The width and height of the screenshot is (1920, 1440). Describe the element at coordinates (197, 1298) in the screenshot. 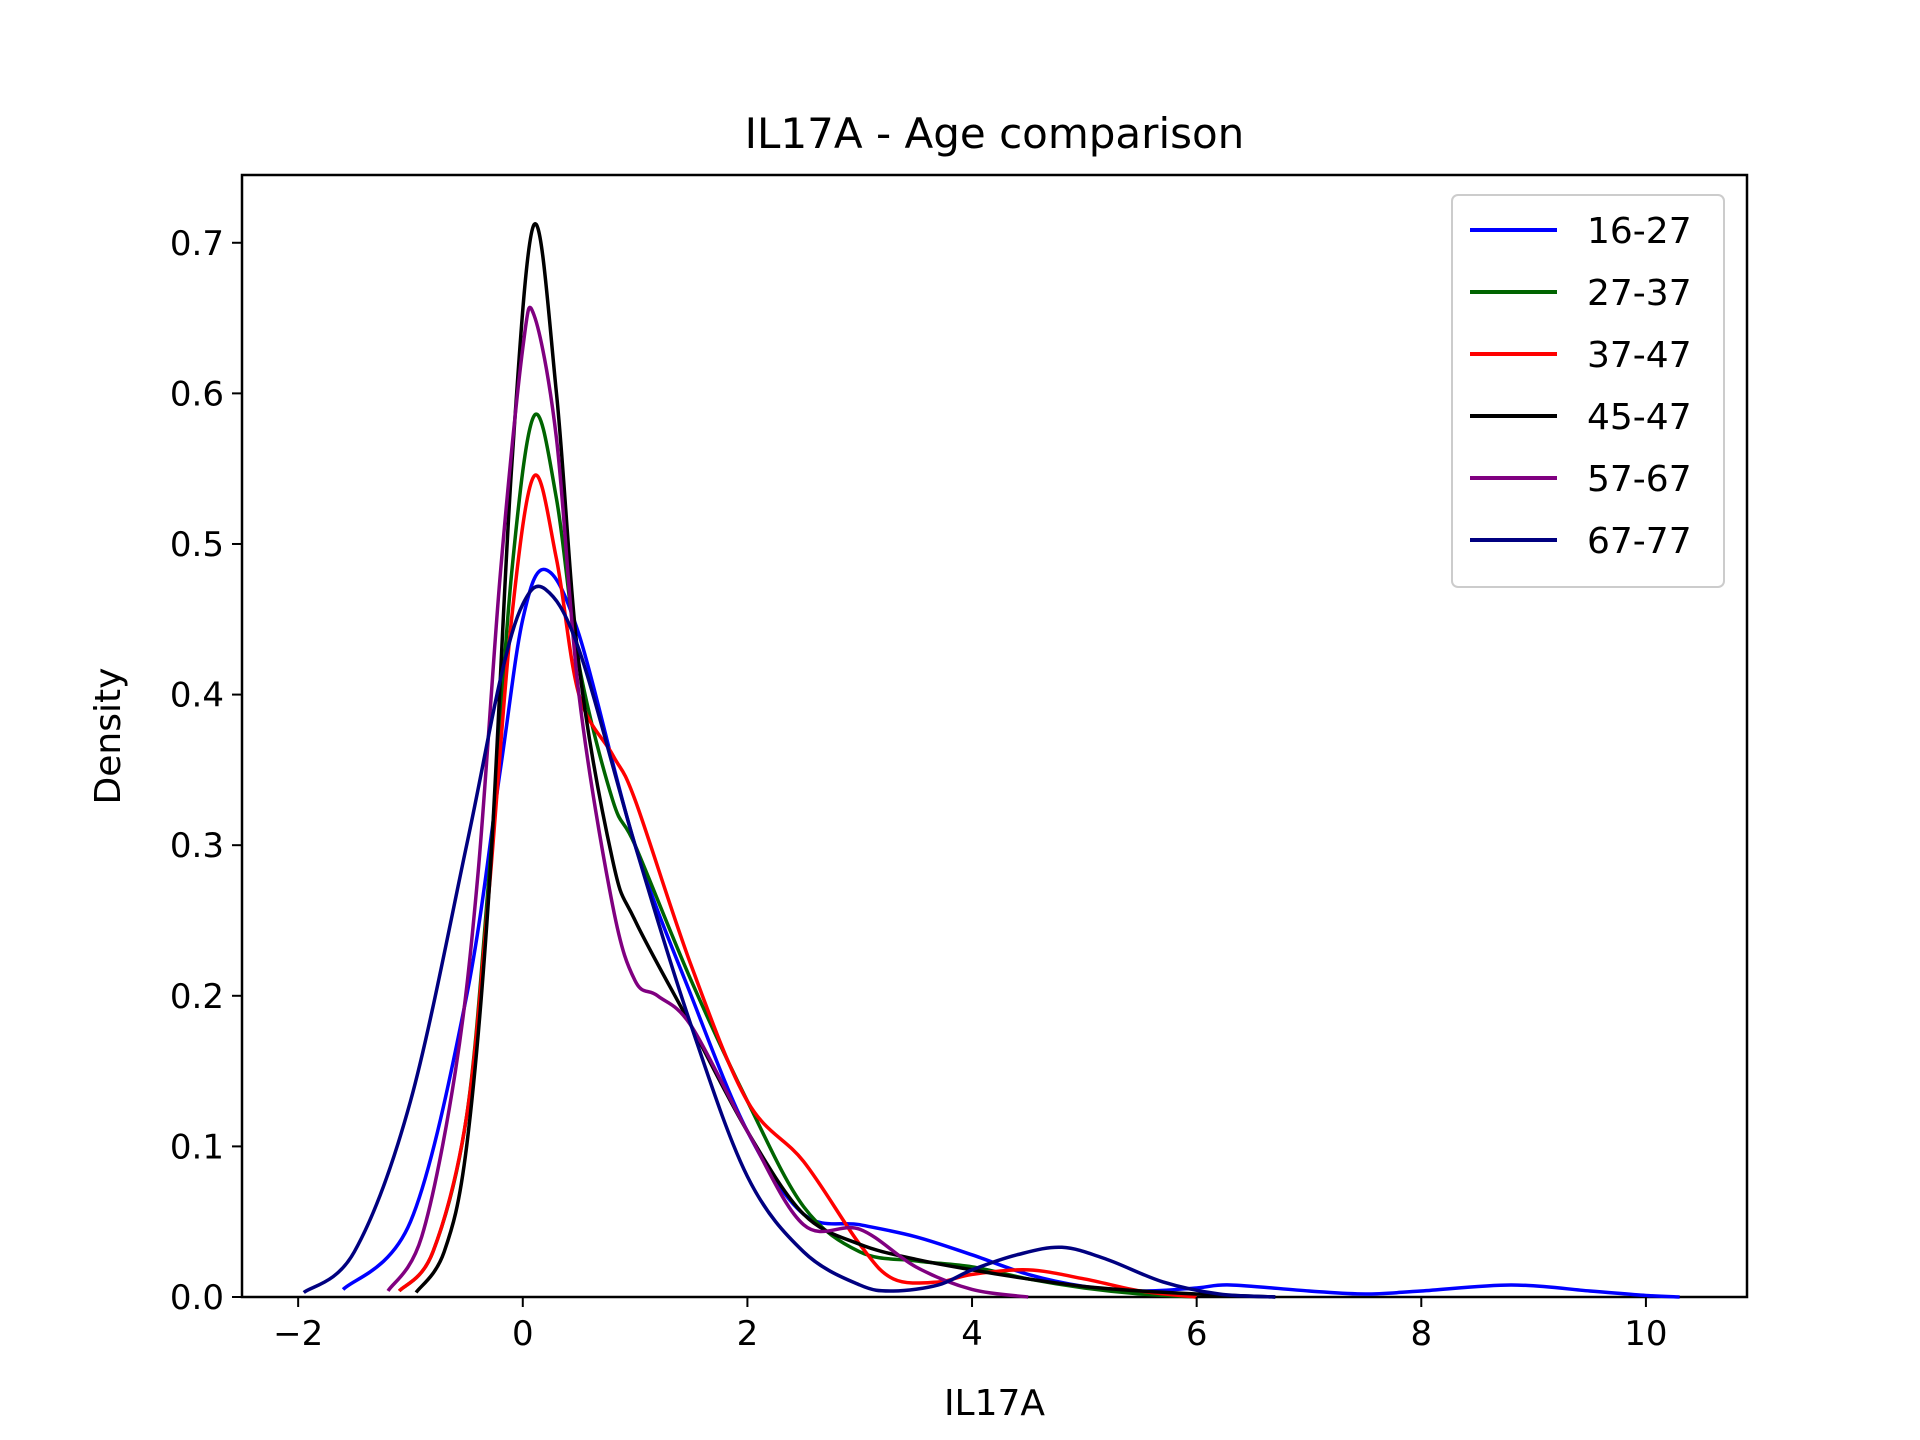

I see `y-tick-label: 0.0` at that location.